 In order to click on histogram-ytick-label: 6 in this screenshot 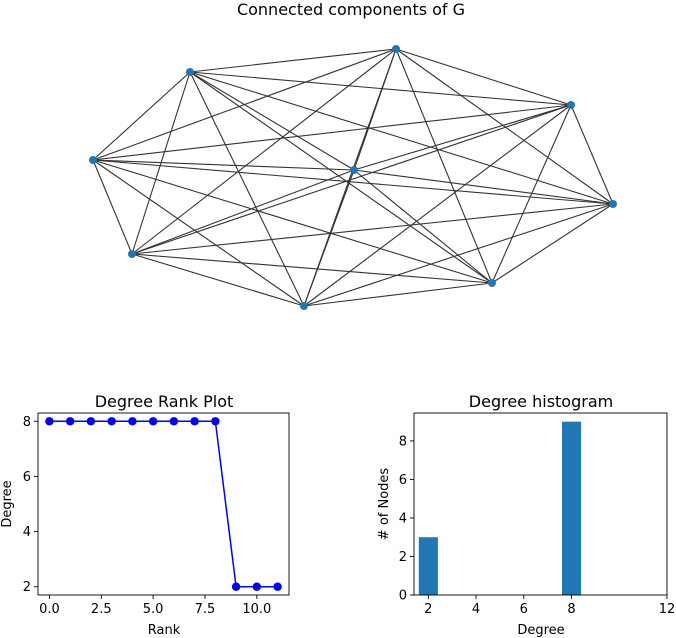, I will do `click(403, 480)`.